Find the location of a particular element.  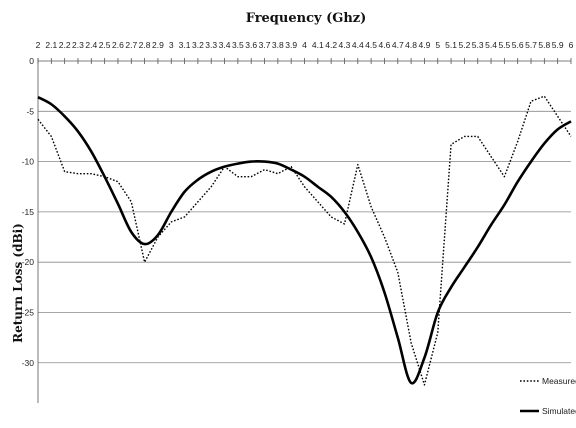

x-tick-label: 3.8 is located at coordinates (278, 45).